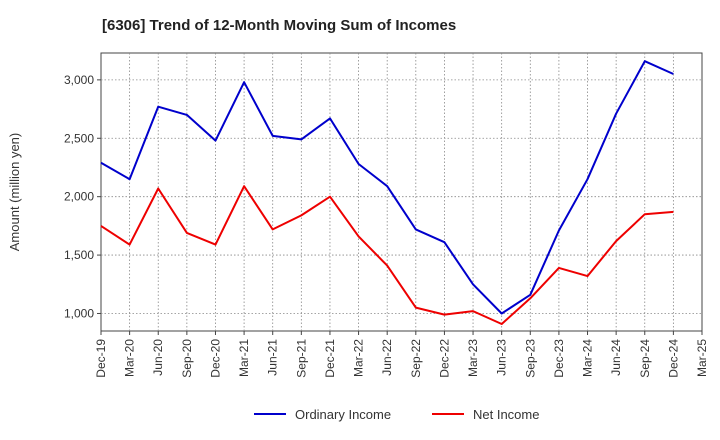 The image size is (720, 440). Describe the element at coordinates (79, 138) in the screenshot. I see `y-tick-label: 2,500` at that location.